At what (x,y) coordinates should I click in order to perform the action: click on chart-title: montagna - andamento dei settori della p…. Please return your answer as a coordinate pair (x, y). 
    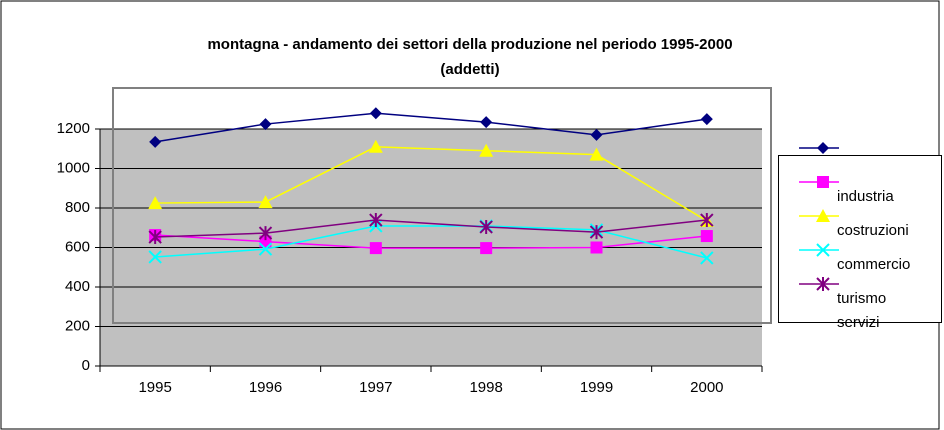
    Looking at the image, I should click on (469, 44).